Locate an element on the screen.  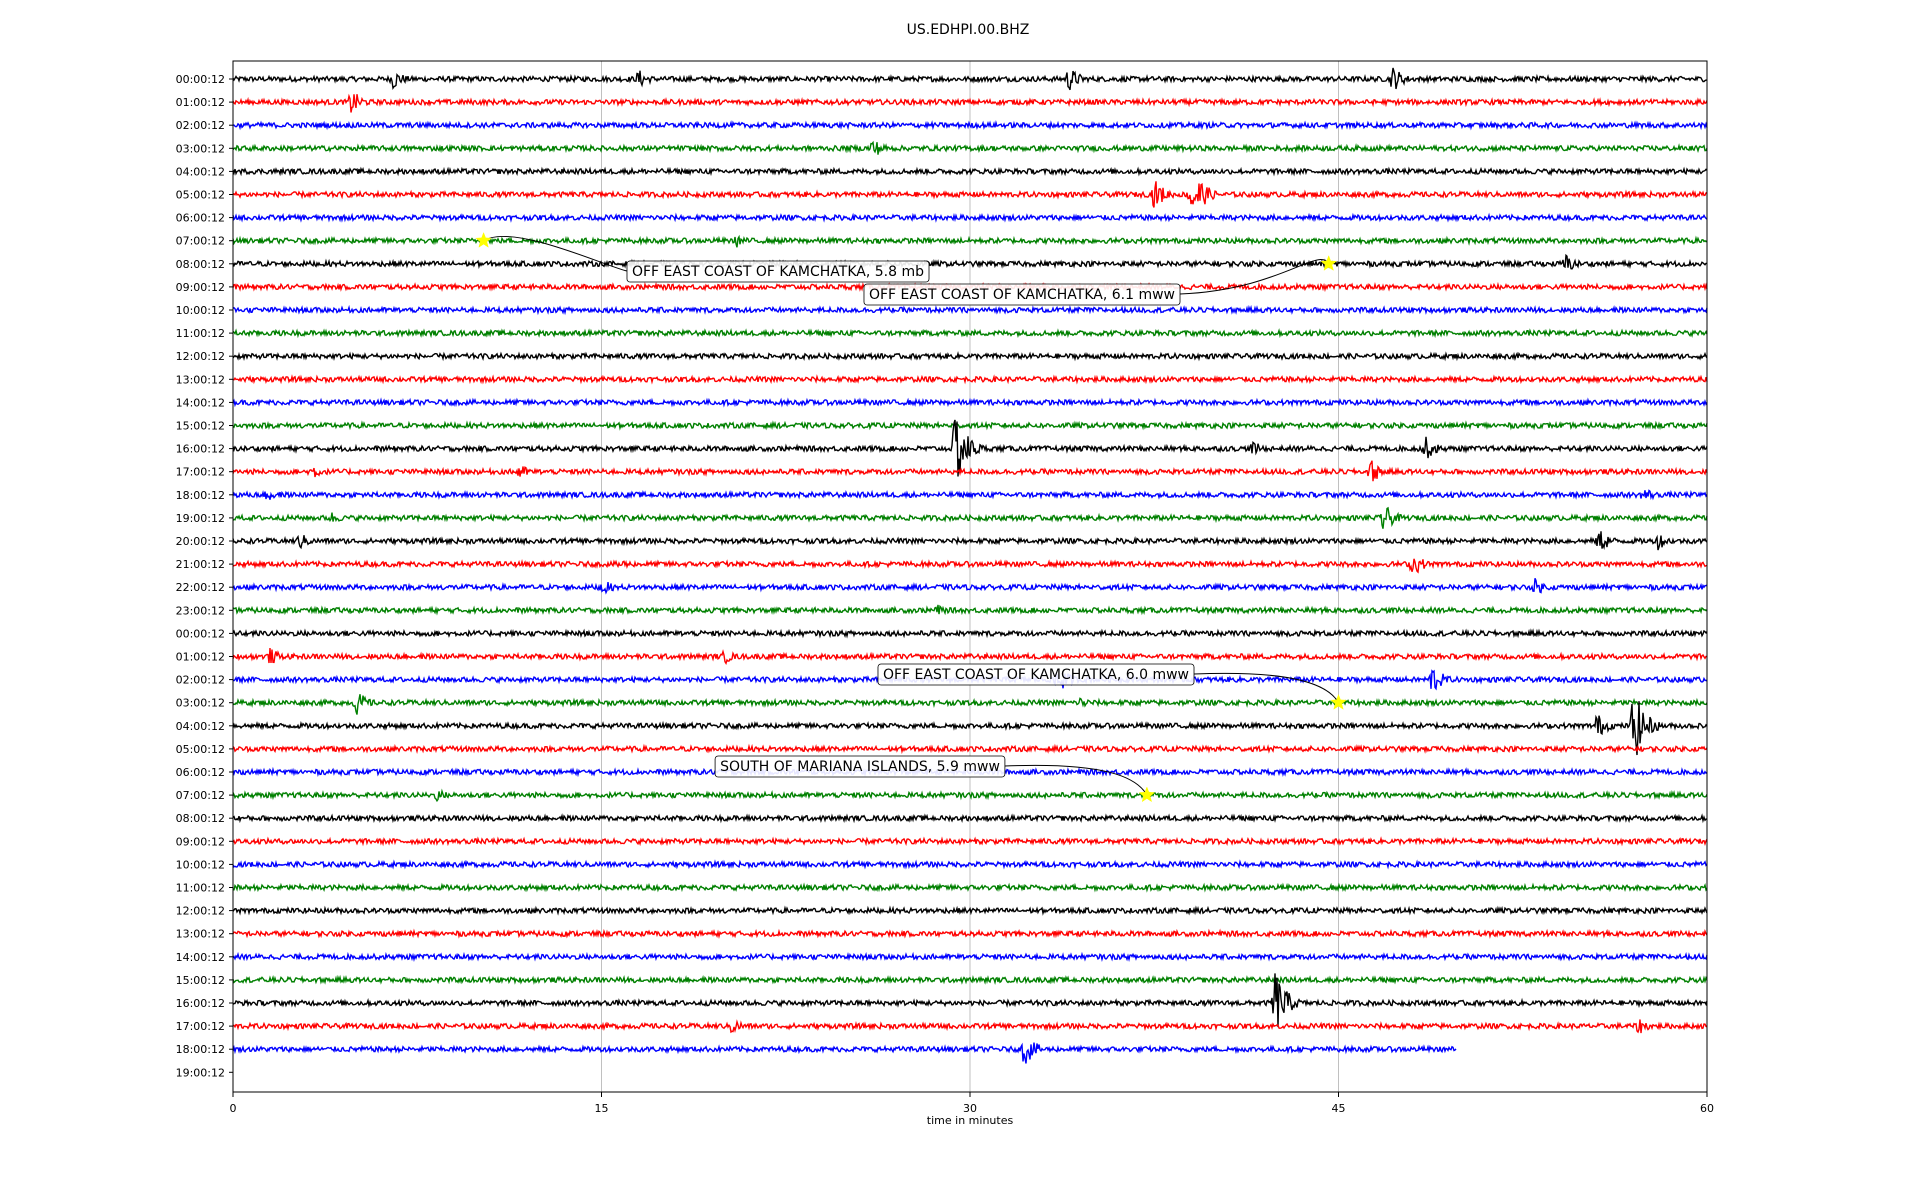
row-time-label: 20:00:12 is located at coordinates (200, 541).